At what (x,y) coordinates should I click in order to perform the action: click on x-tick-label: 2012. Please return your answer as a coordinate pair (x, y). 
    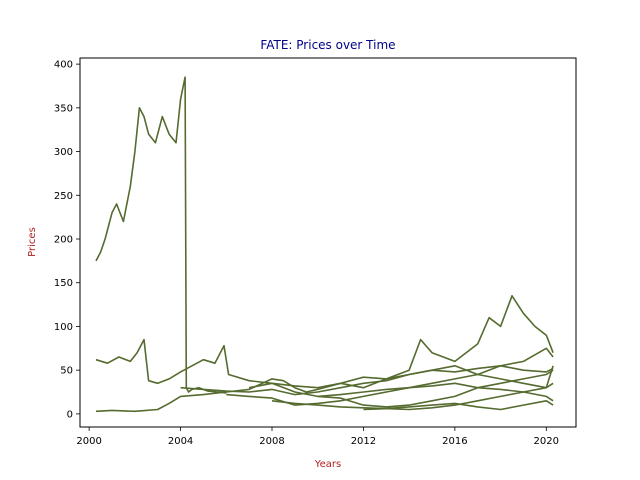
    Looking at the image, I should click on (363, 441).